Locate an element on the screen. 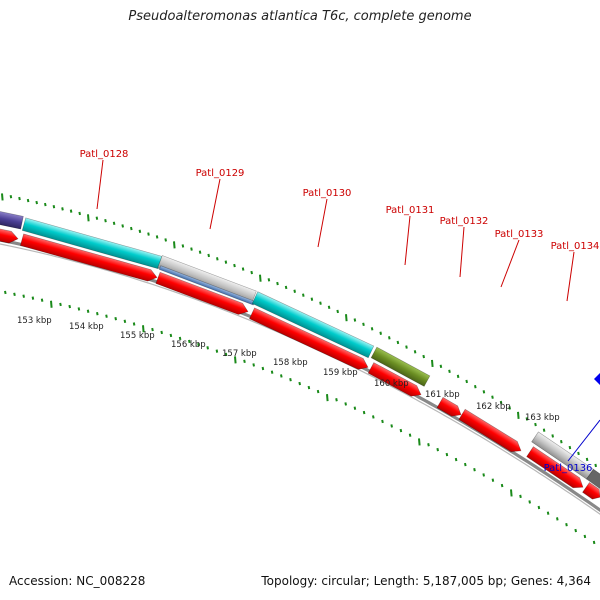 Image resolution: width=600 pixels, height=600 pixels. kbp-label: 155 kbp is located at coordinates (137, 336).